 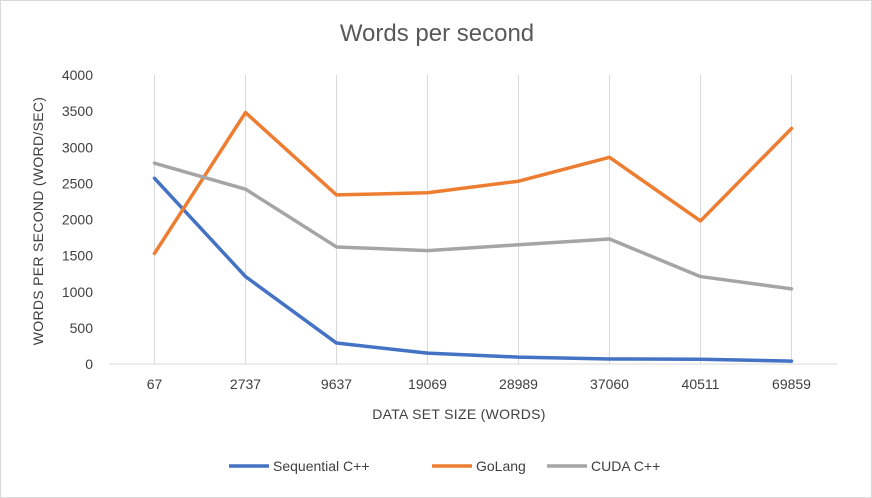 What do you see at coordinates (77, 256) in the screenshot?
I see `y-tick-label: 1500` at bounding box center [77, 256].